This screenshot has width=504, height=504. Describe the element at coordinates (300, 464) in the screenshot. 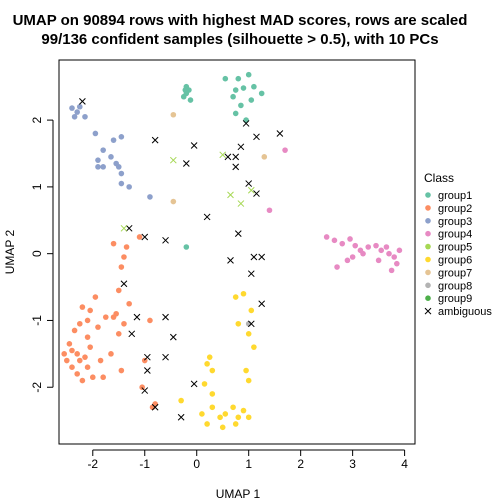

I see `x-tick-label: 2` at that location.